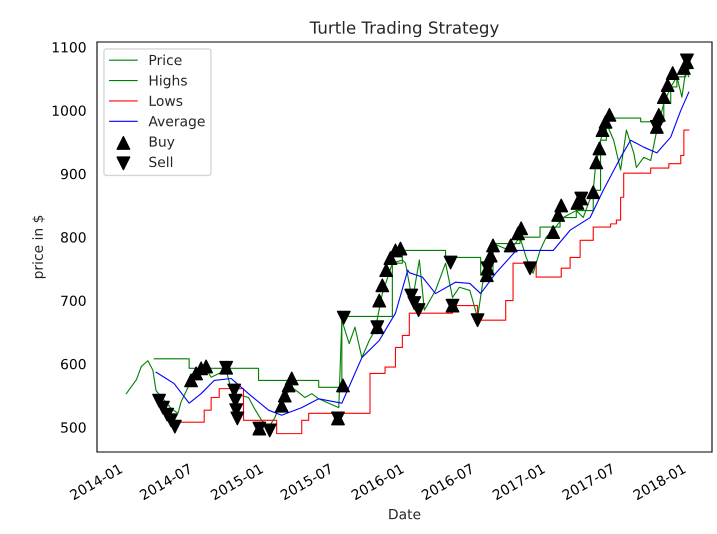  Describe the element at coordinates (168, 81) in the screenshot. I see `legend-label: Highs` at that location.